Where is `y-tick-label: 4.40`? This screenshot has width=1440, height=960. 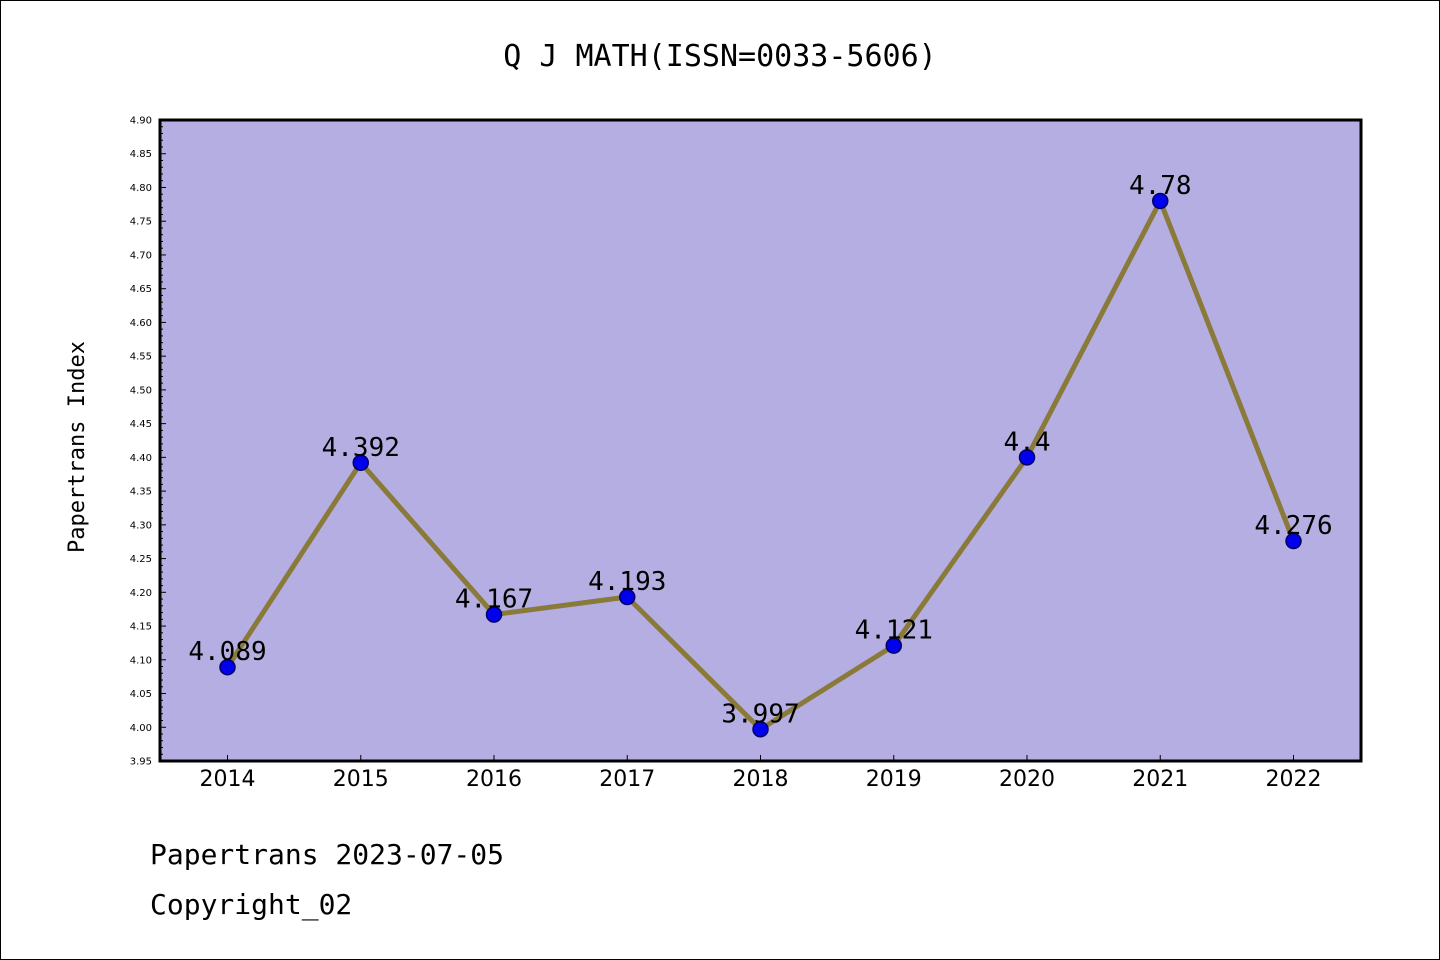 y-tick-label: 4.40 is located at coordinates (141, 458).